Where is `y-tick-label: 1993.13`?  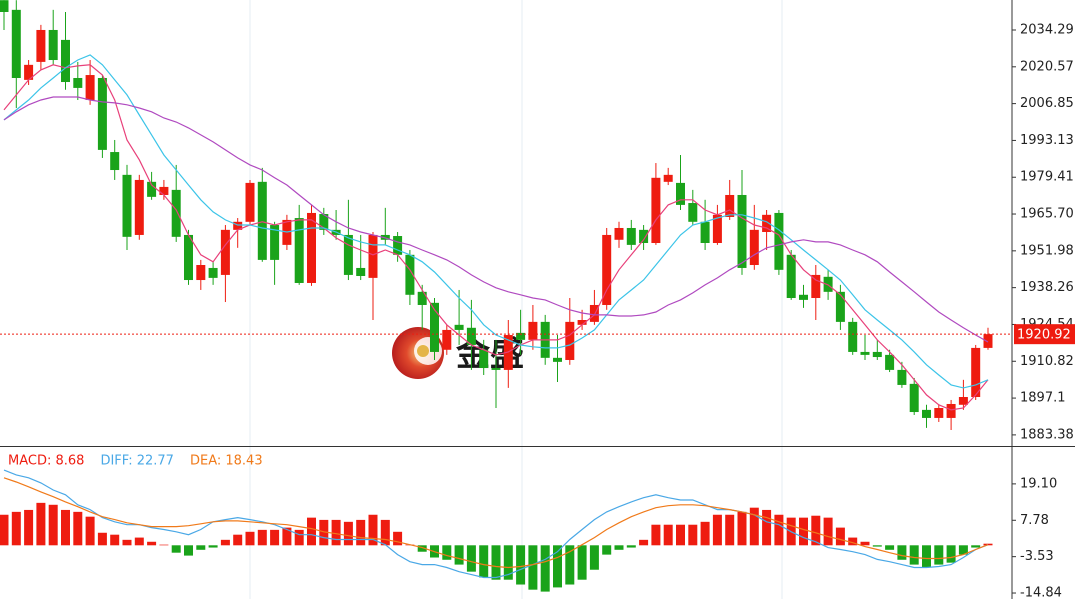 y-tick-label: 1993.13 is located at coordinates (1047, 140).